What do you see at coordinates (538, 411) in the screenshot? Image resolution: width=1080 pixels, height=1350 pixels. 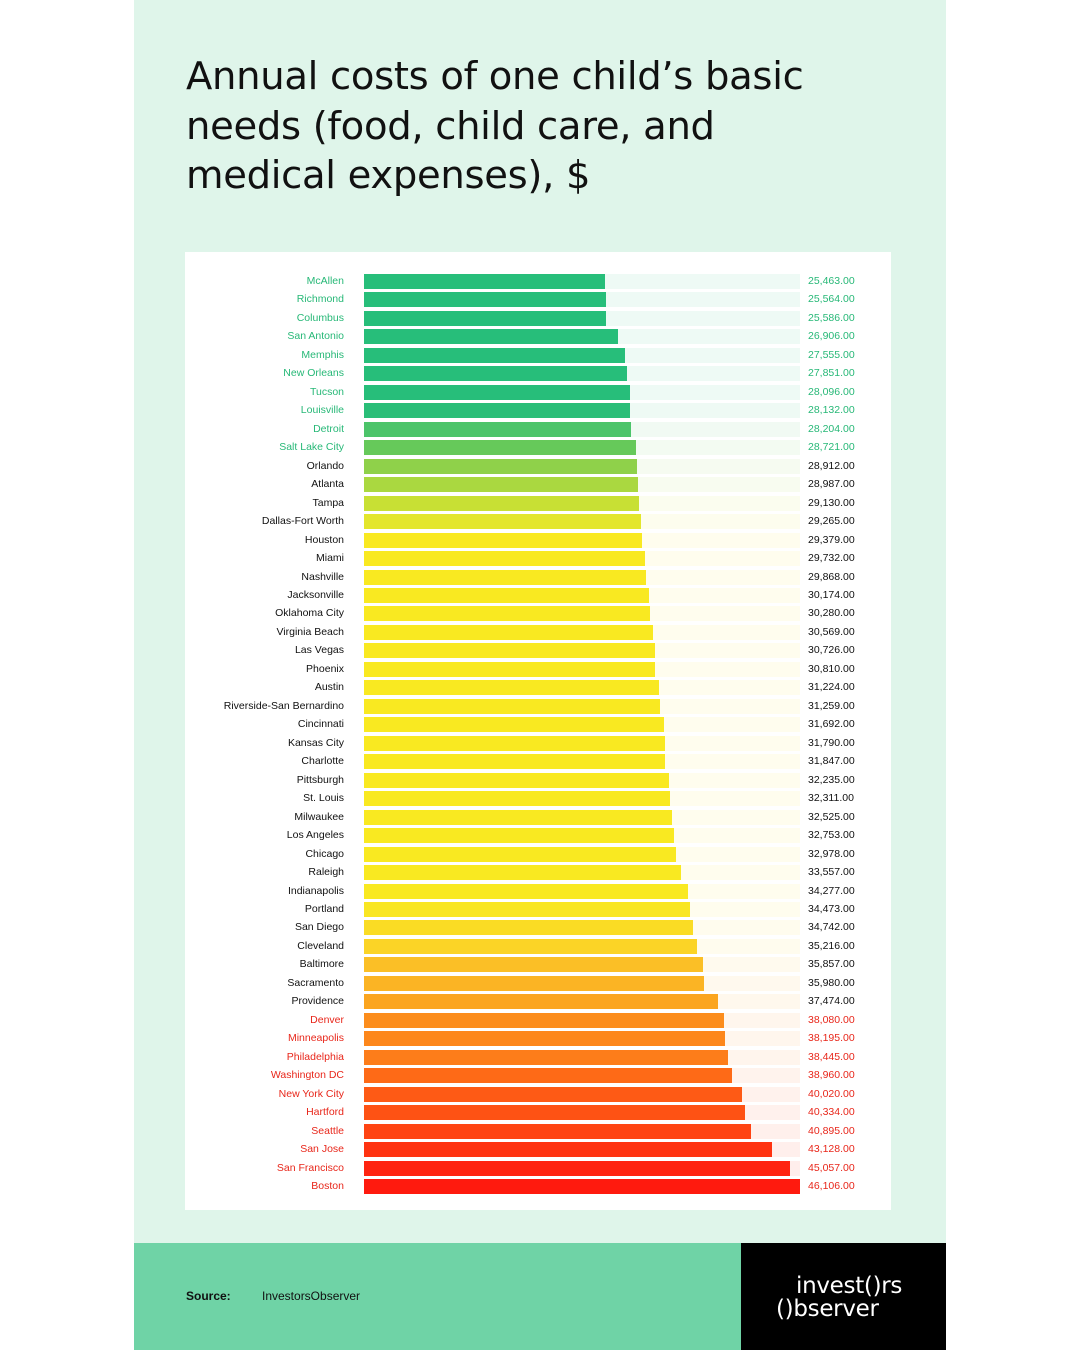 I see `bar-row: Louisville 28,132.00` at bounding box center [538, 411].